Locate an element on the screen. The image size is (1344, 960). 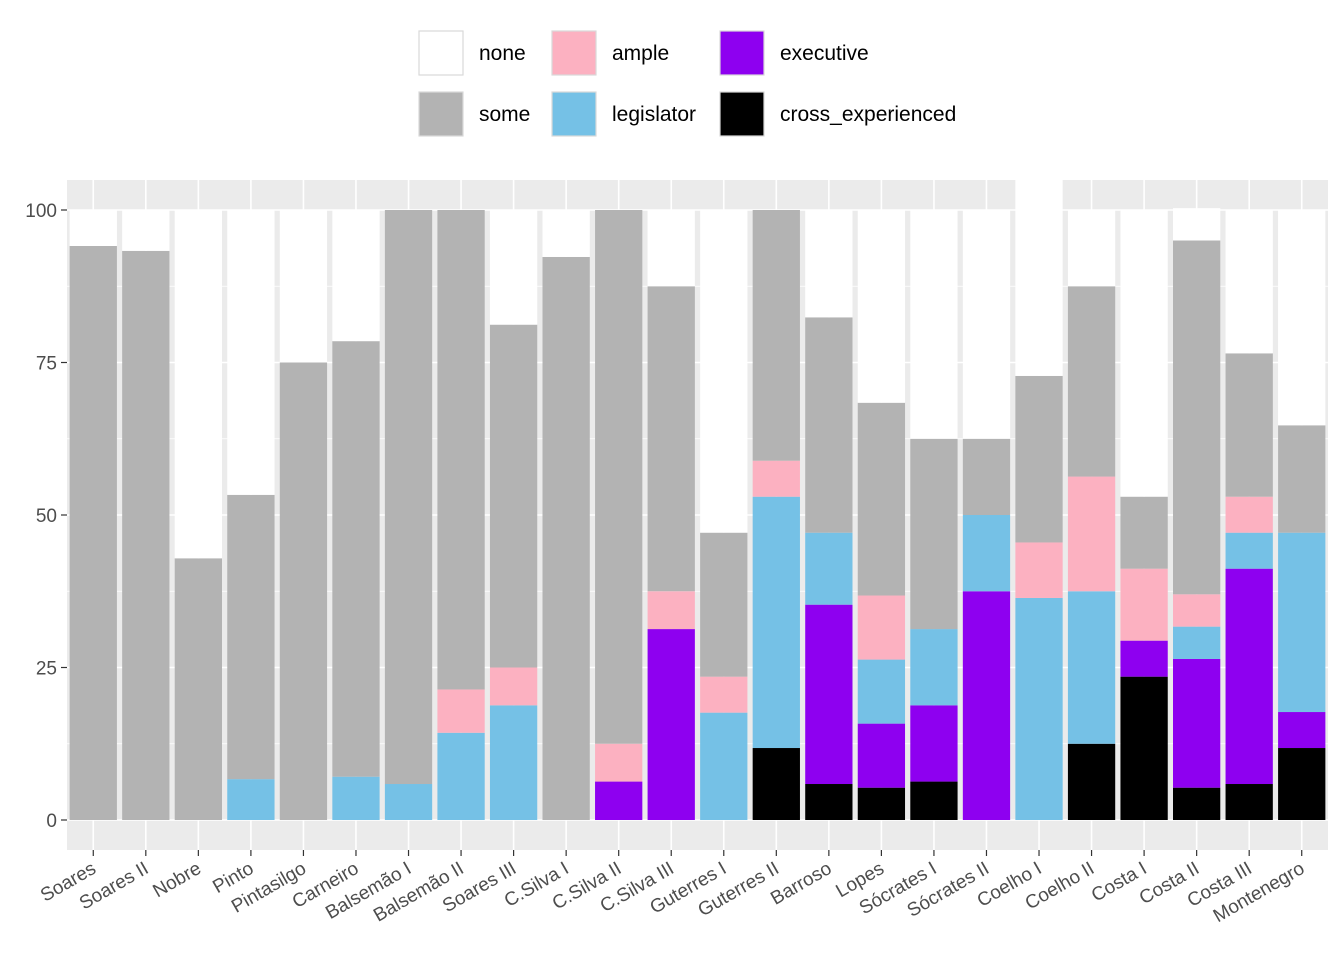
y-axis: 0 25 50 75 100 is located at coordinates (46, 516).